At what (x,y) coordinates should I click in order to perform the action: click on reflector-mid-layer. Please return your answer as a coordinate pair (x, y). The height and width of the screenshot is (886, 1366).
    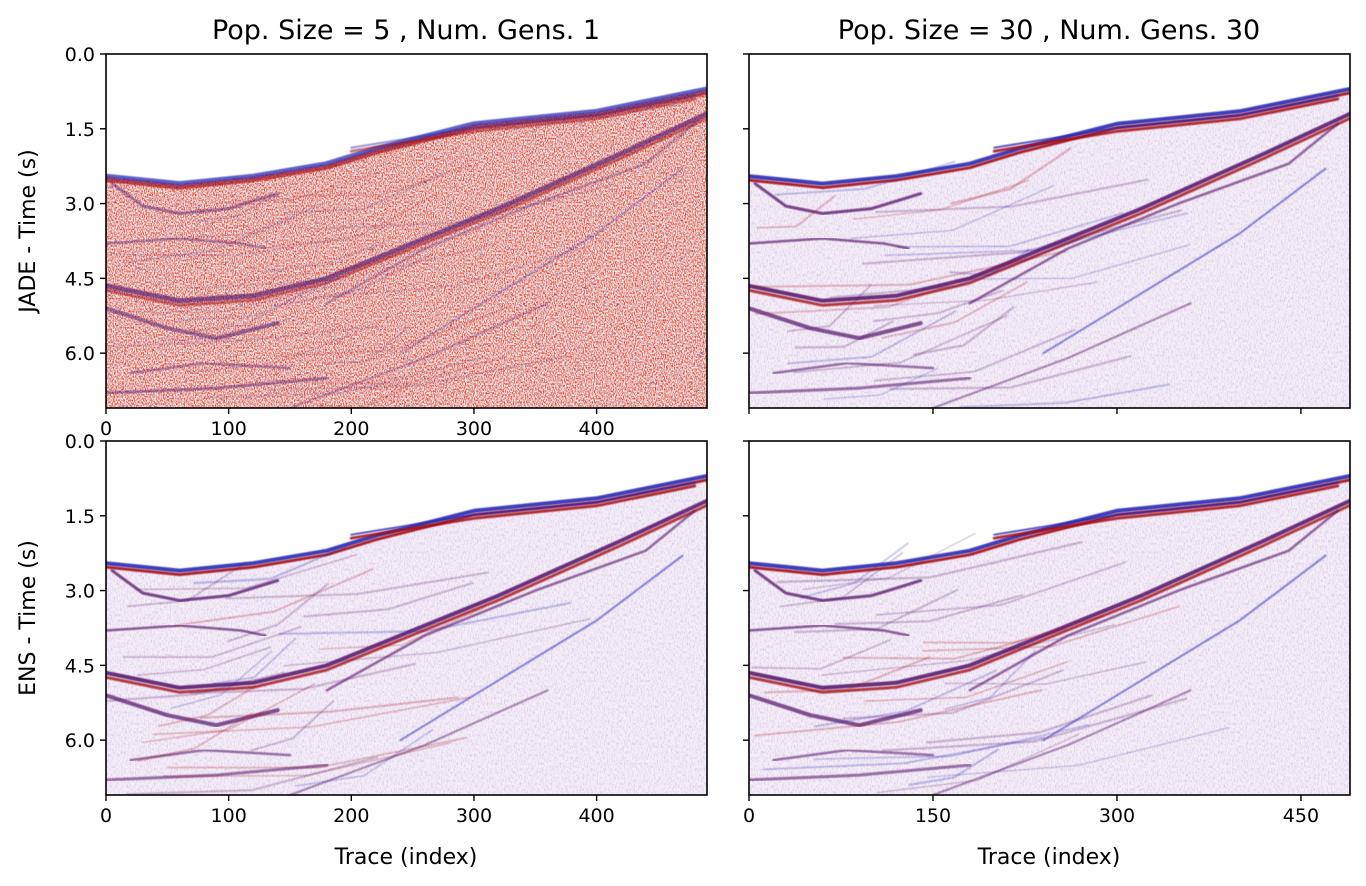
    Looking at the image, I should click on (829, 630).